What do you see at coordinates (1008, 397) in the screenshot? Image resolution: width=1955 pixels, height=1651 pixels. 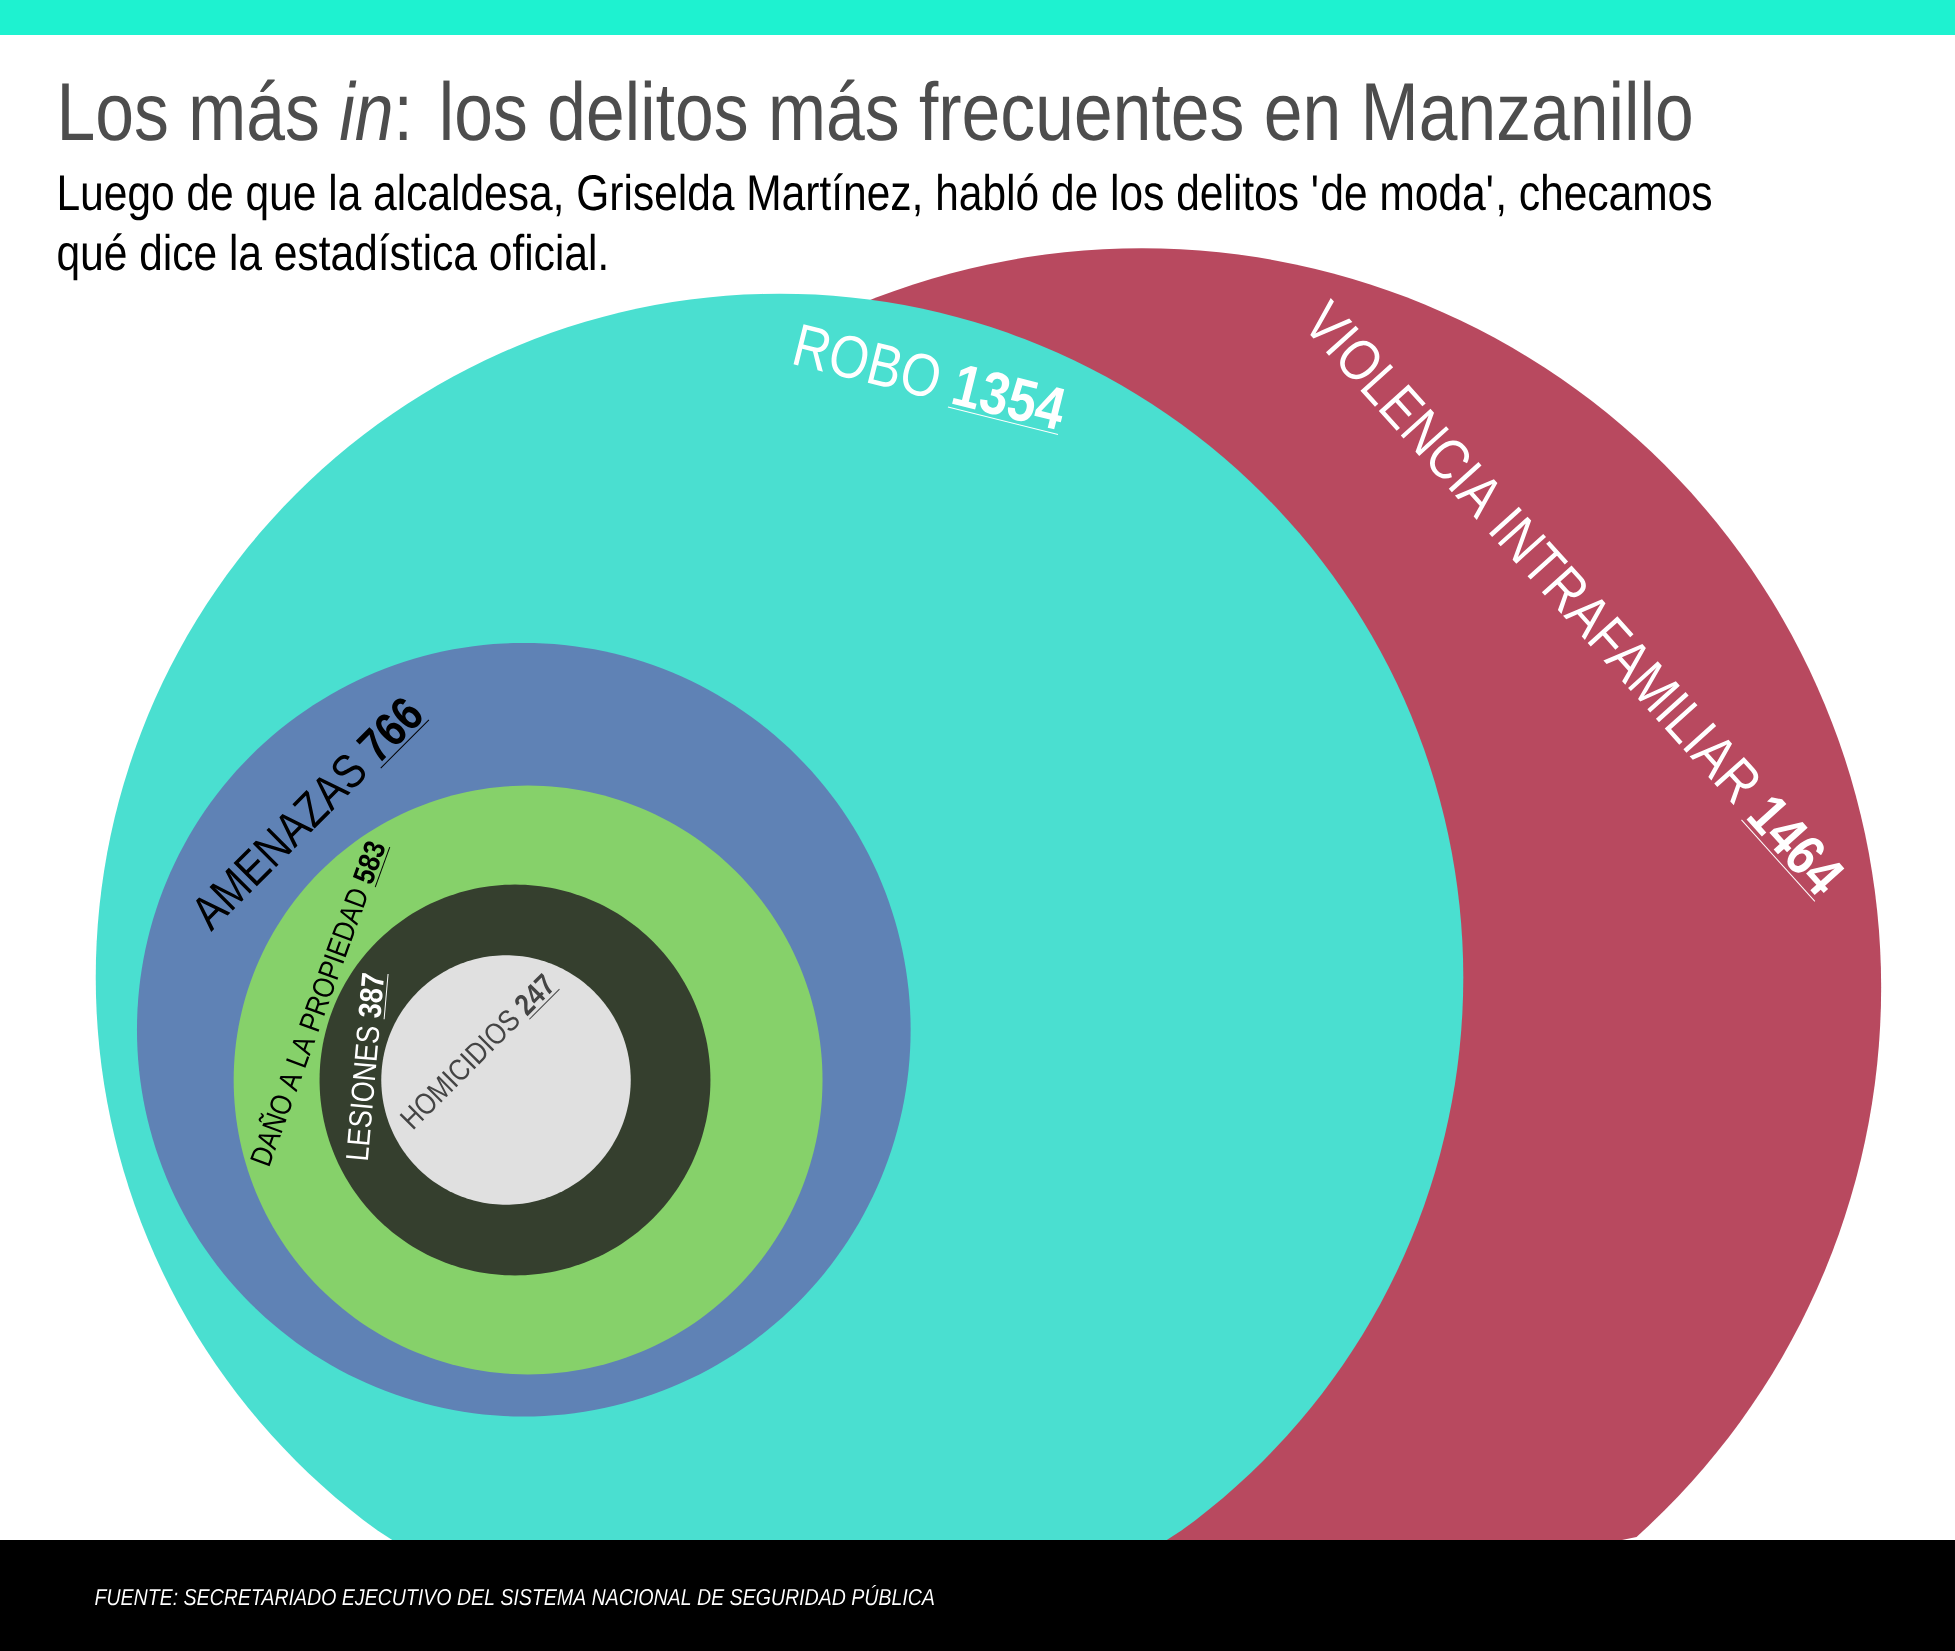 I see `data-label: 1354` at bounding box center [1008, 397].